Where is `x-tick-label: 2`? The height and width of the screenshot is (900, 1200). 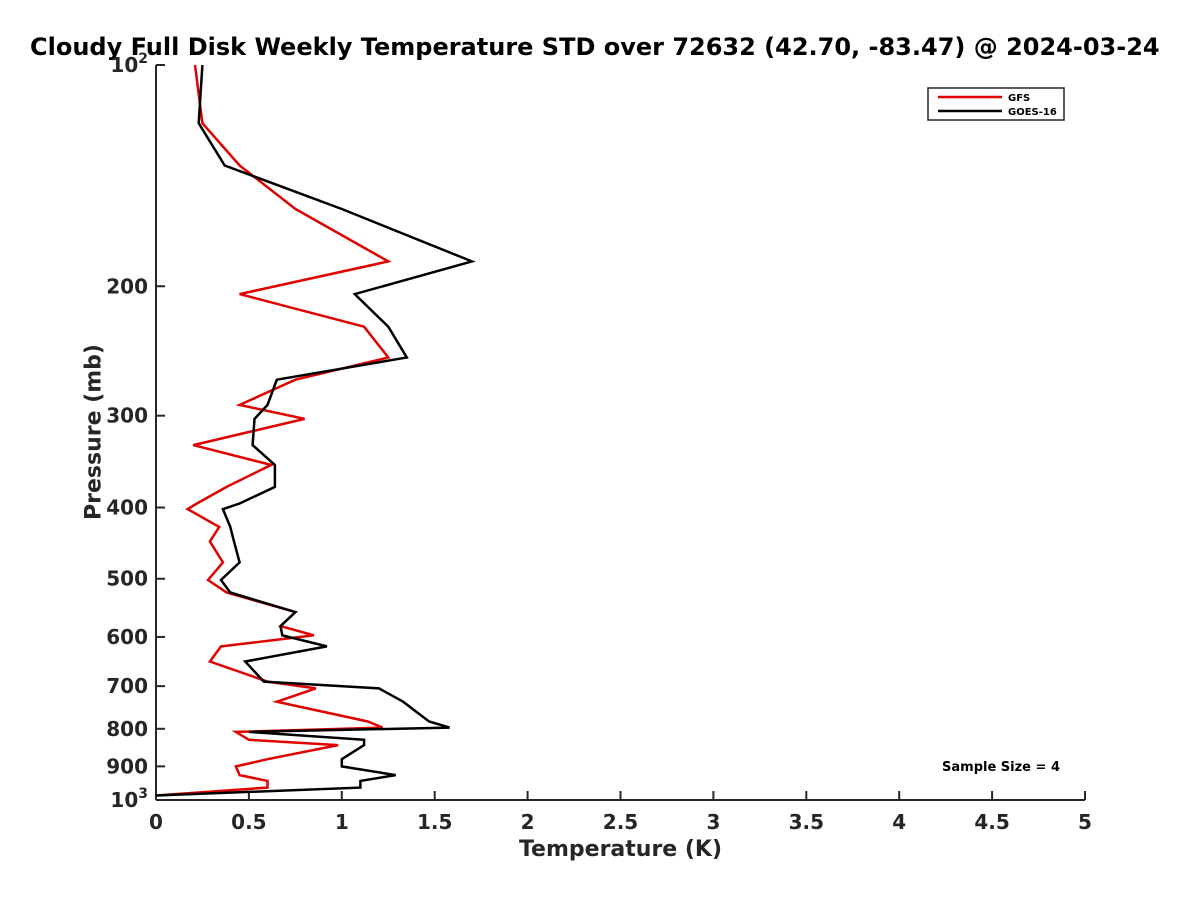 x-tick-label: 2 is located at coordinates (528, 822).